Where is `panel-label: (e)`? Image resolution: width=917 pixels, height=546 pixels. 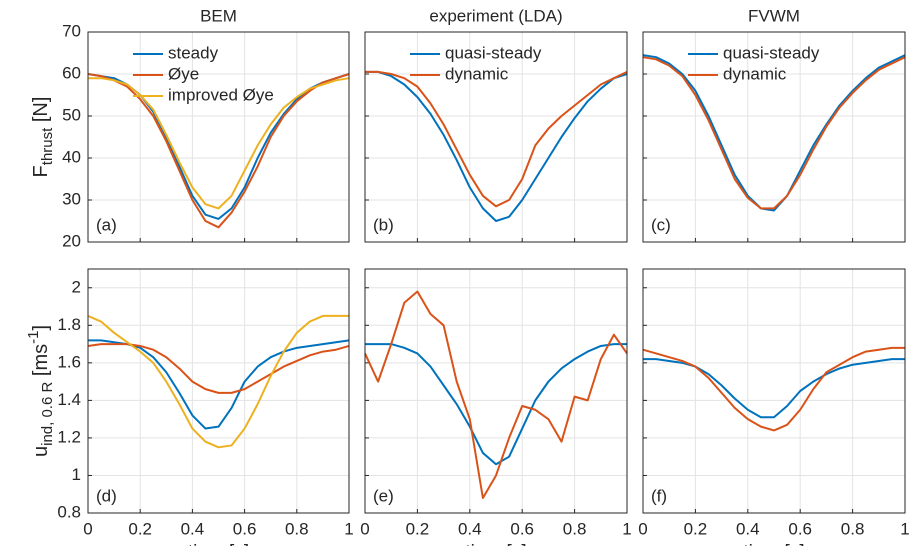 panel-label: (e) is located at coordinates (383, 495).